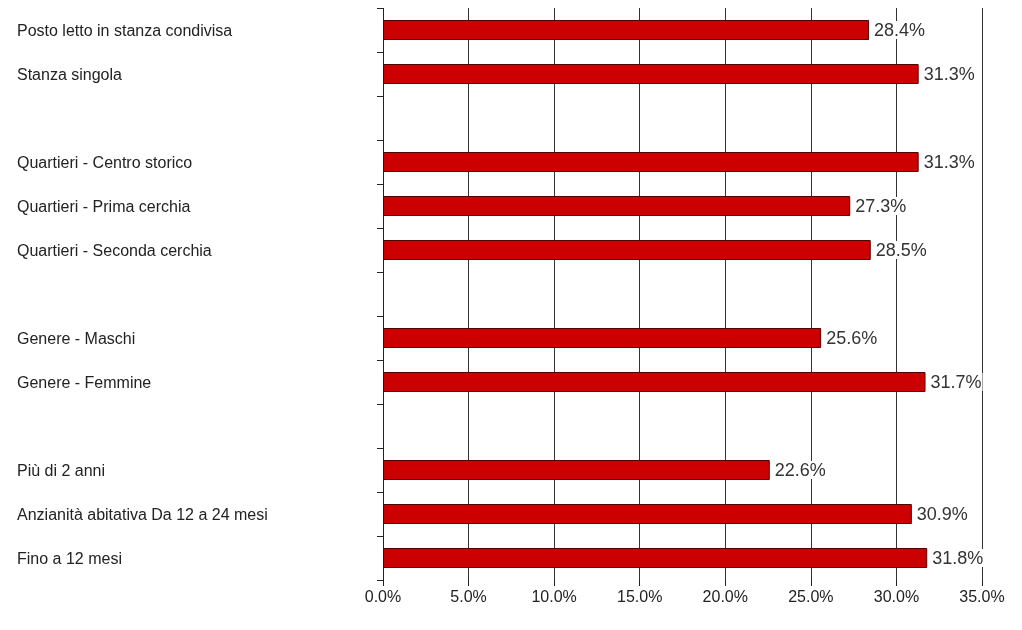 The height and width of the screenshot is (630, 1022). Describe the element at coordinates (640, 596) in the screenshot. I see `x-tick-label: 15.0%` at that location.